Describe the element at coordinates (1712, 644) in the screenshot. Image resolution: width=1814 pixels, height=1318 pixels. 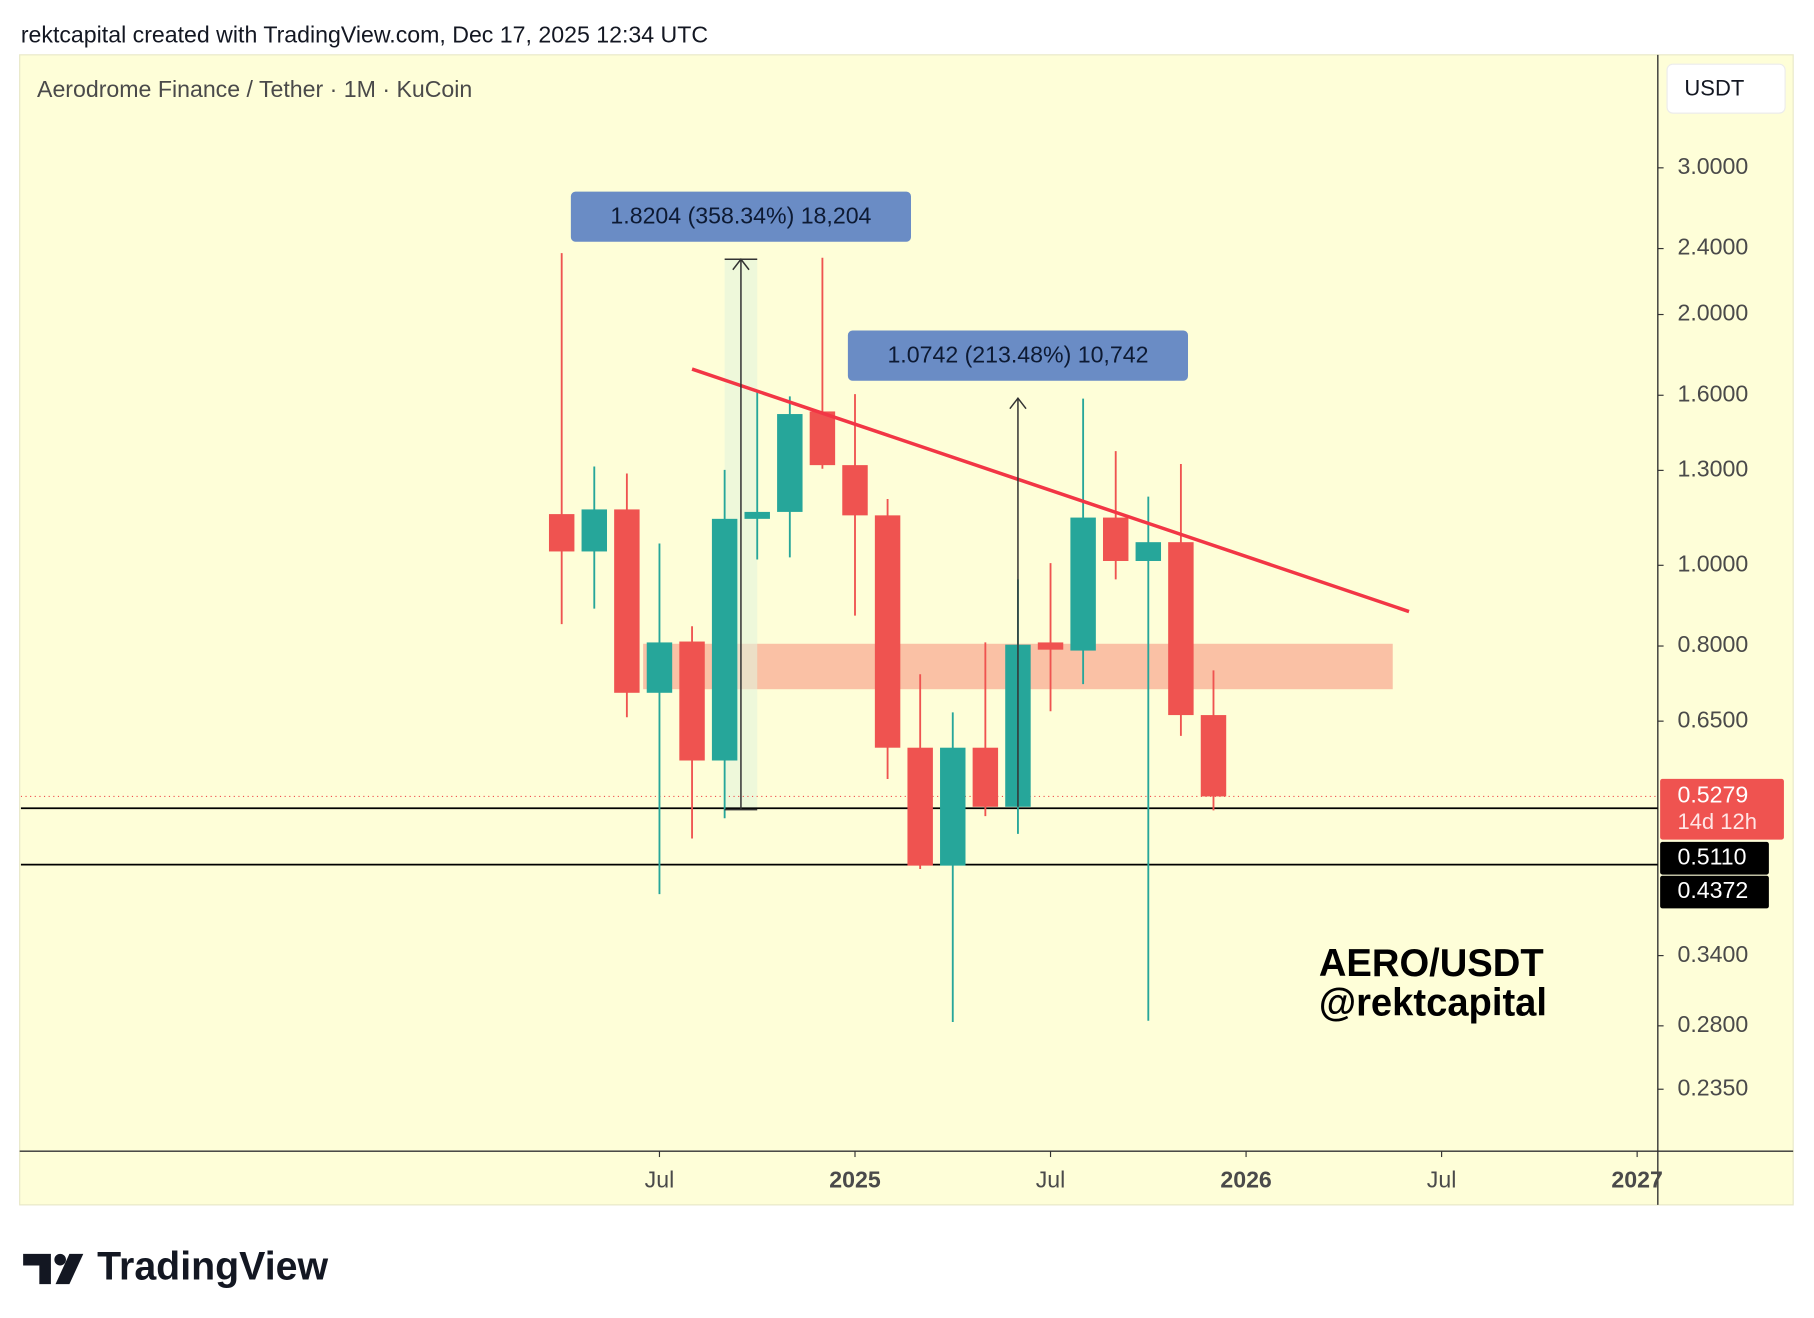
I see `y-tick-label: 0.8000` at that location.